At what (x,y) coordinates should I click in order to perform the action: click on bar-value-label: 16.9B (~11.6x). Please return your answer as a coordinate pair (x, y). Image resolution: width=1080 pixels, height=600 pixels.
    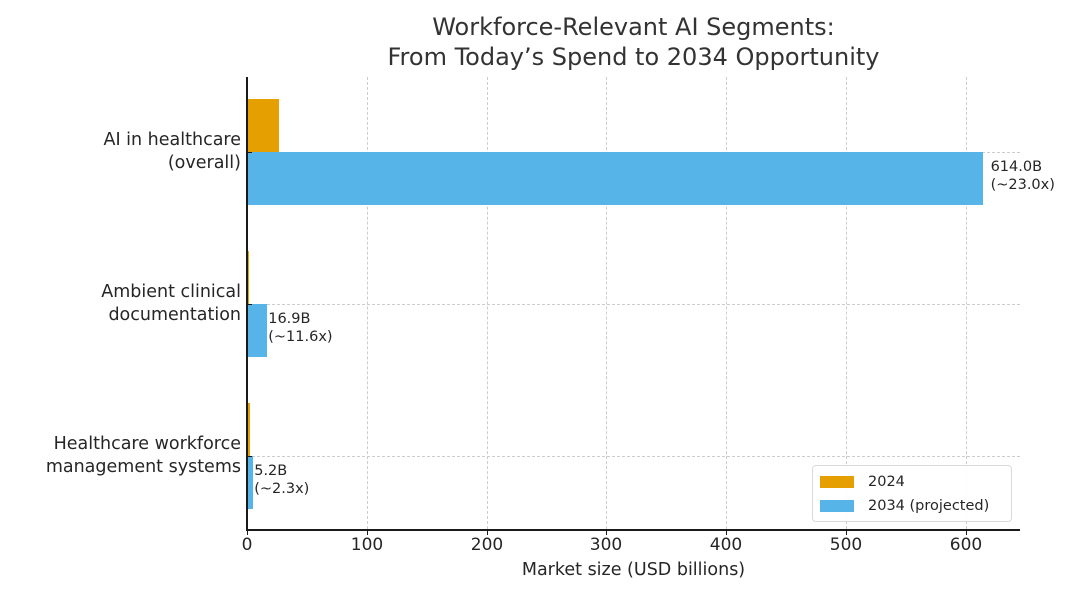
    Looking at the image, I should click on (300, 328).